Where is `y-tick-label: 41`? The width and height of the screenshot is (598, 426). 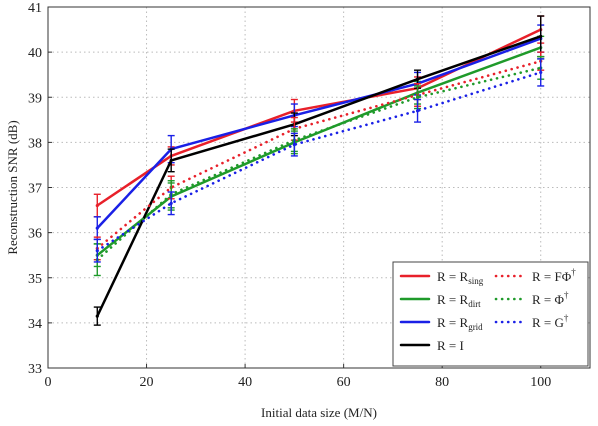
y-tick-label: 41 is located at coordinates (35, 8).